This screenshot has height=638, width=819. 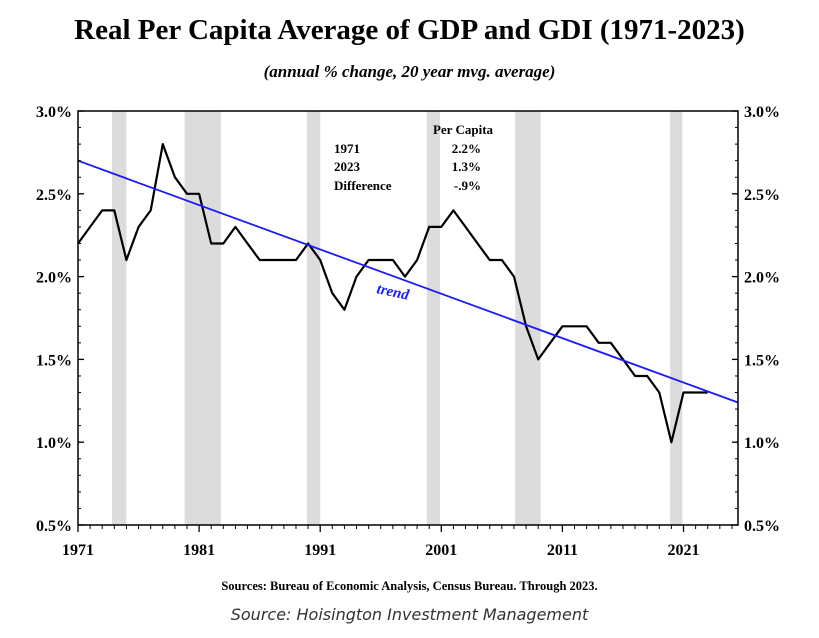 I want to click on y-tick-label-left: 1.0%, so click(x=54, y=443).